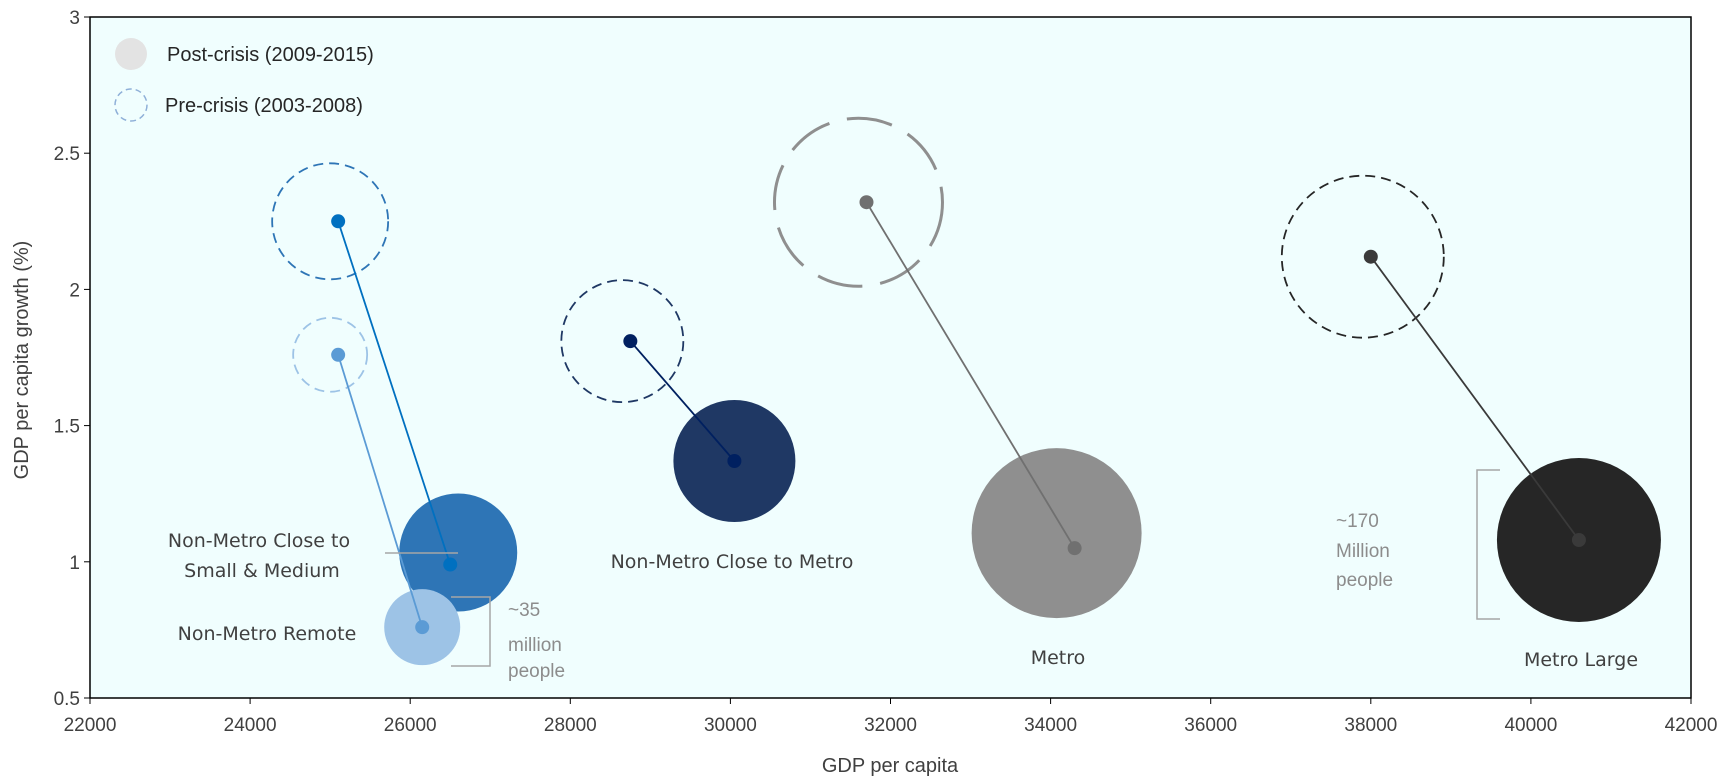  Describe the element at coordinates (72, 359) in the screenshot. I see `y-axis-ticks: 0.5 1 1.5 2 2.5 3` at that location.